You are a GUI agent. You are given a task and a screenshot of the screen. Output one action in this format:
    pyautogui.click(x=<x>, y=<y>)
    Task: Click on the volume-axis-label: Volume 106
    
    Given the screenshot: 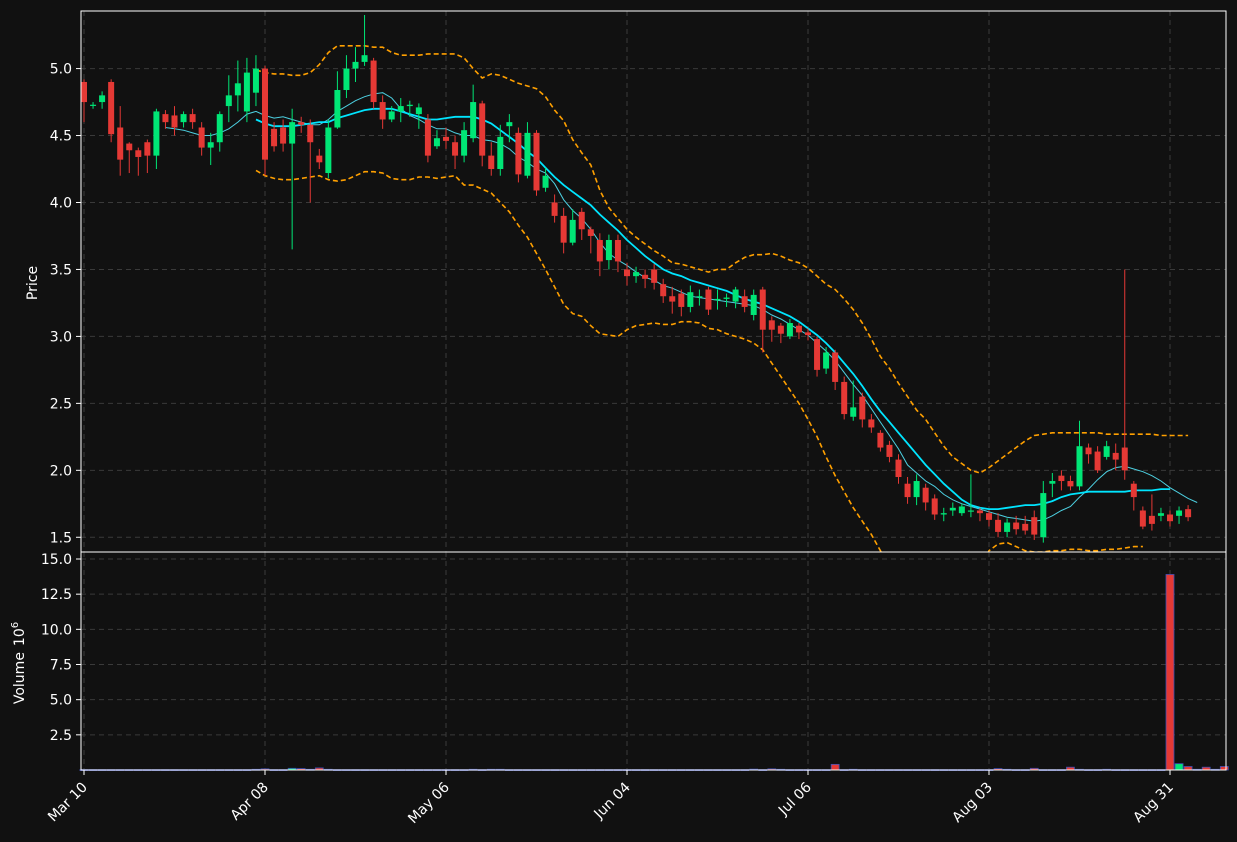 What is the action you would take?
    pyautogui.click(x=19, y=663)
    